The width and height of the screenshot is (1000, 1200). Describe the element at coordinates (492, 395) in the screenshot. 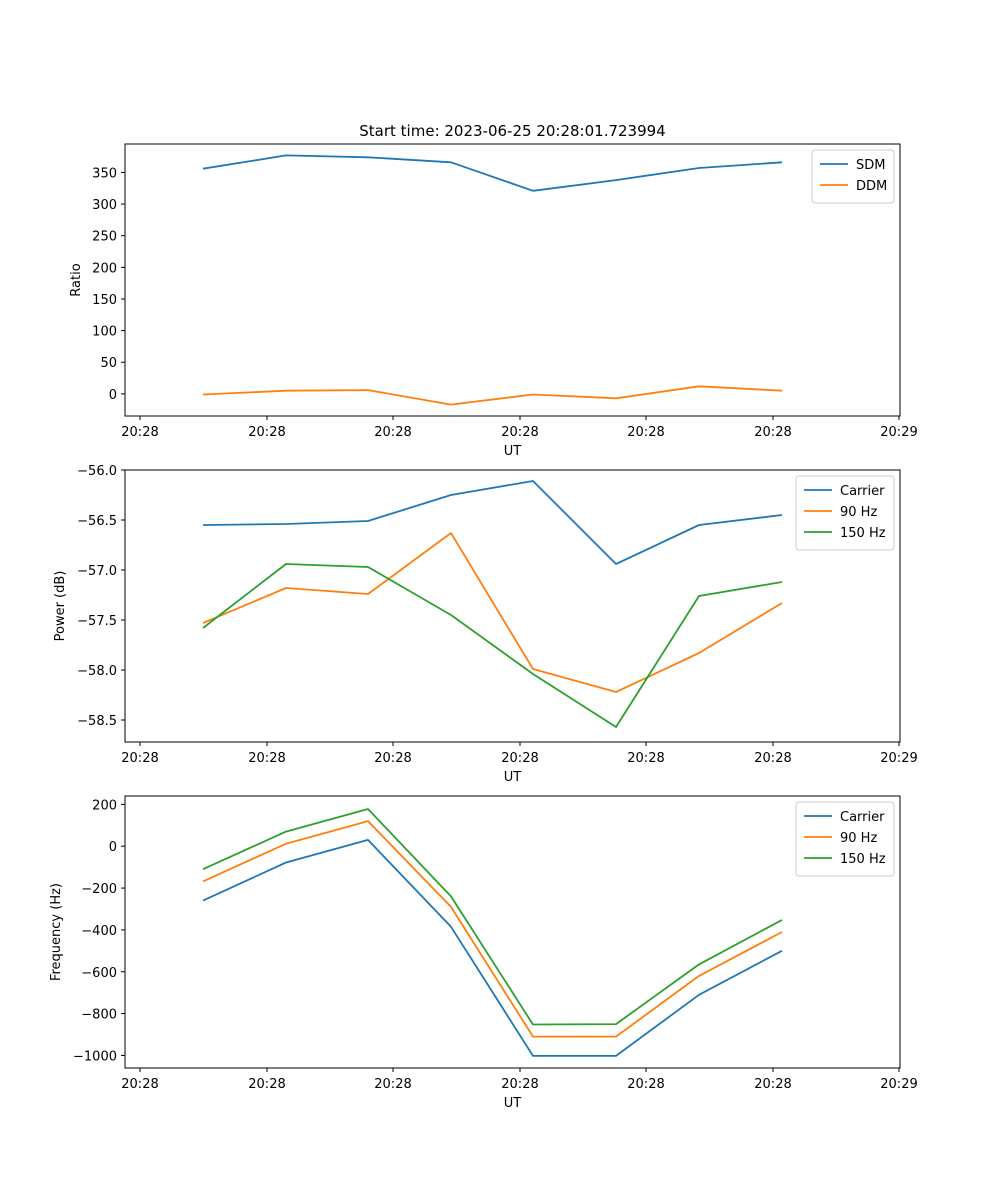

I see `series-line-ddm` at that location.